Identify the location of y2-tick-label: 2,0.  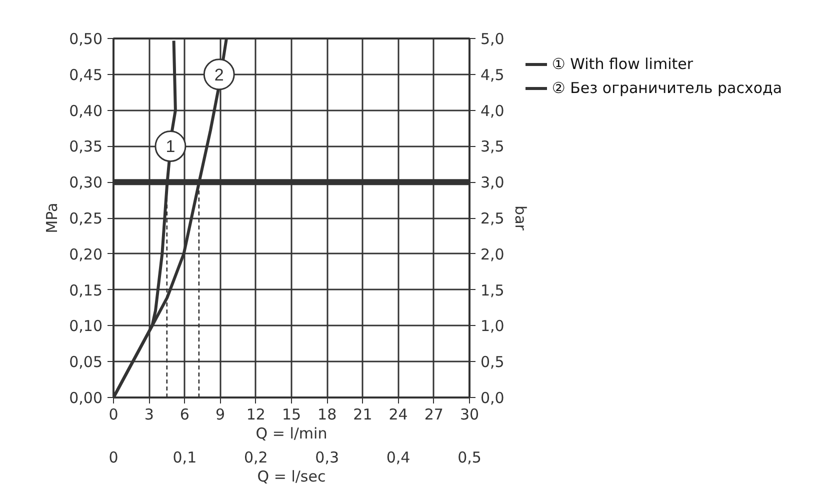
(492, 254).